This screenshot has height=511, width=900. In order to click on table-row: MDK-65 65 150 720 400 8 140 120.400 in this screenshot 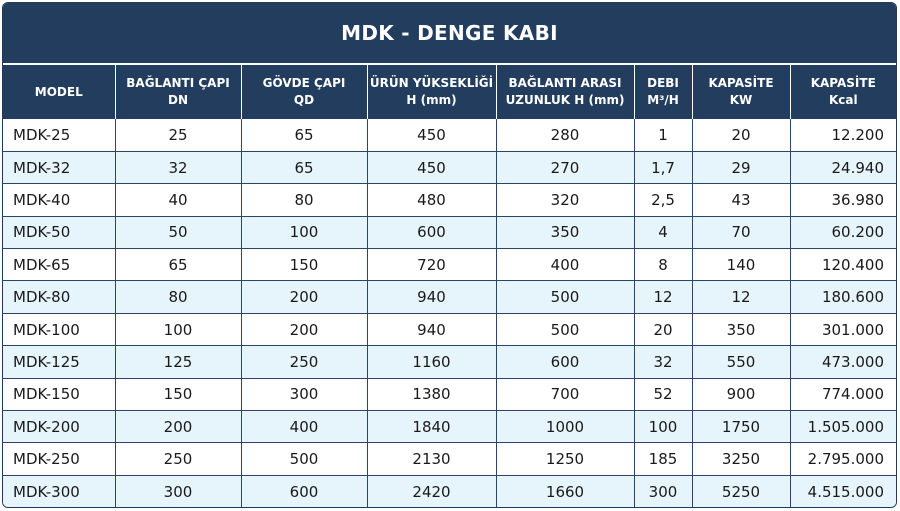, I will do `click(449, 265)`.